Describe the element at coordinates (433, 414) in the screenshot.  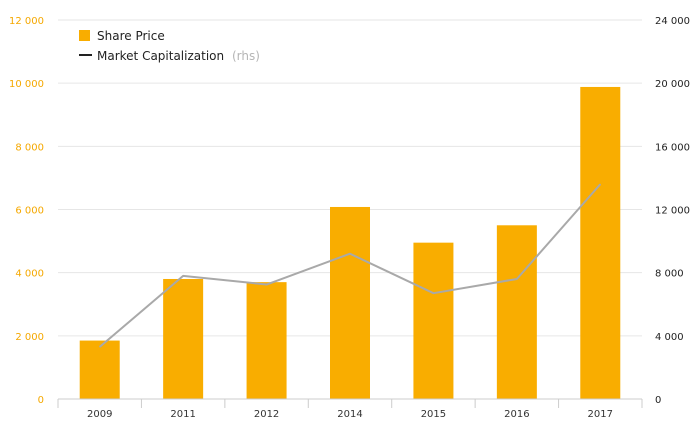
I see `x-tick-label: 2015` at that location.